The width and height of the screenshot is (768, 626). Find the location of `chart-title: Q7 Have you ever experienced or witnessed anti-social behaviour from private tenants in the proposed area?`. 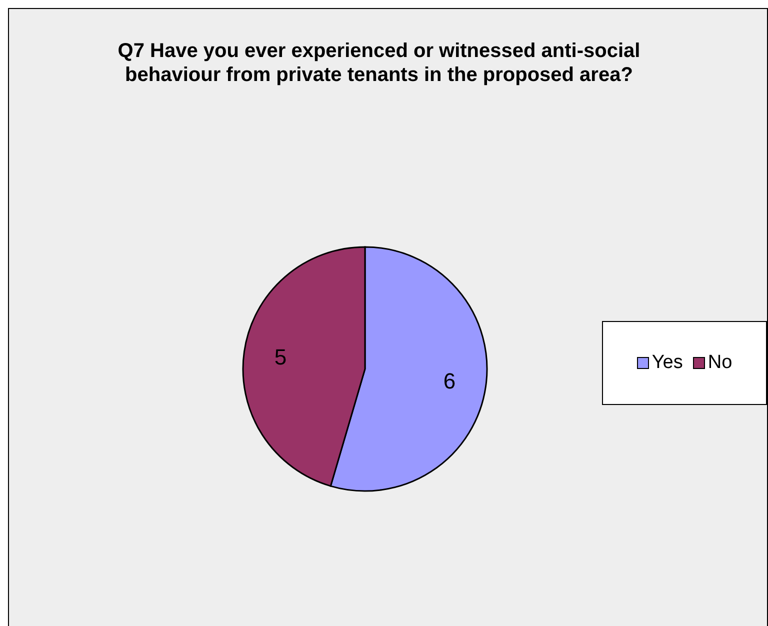

chart-title: Q7 Have you ever experienced or witnessed anti-social behaviour from private tenants in the proposed area? is located at coordinates (379, 63).